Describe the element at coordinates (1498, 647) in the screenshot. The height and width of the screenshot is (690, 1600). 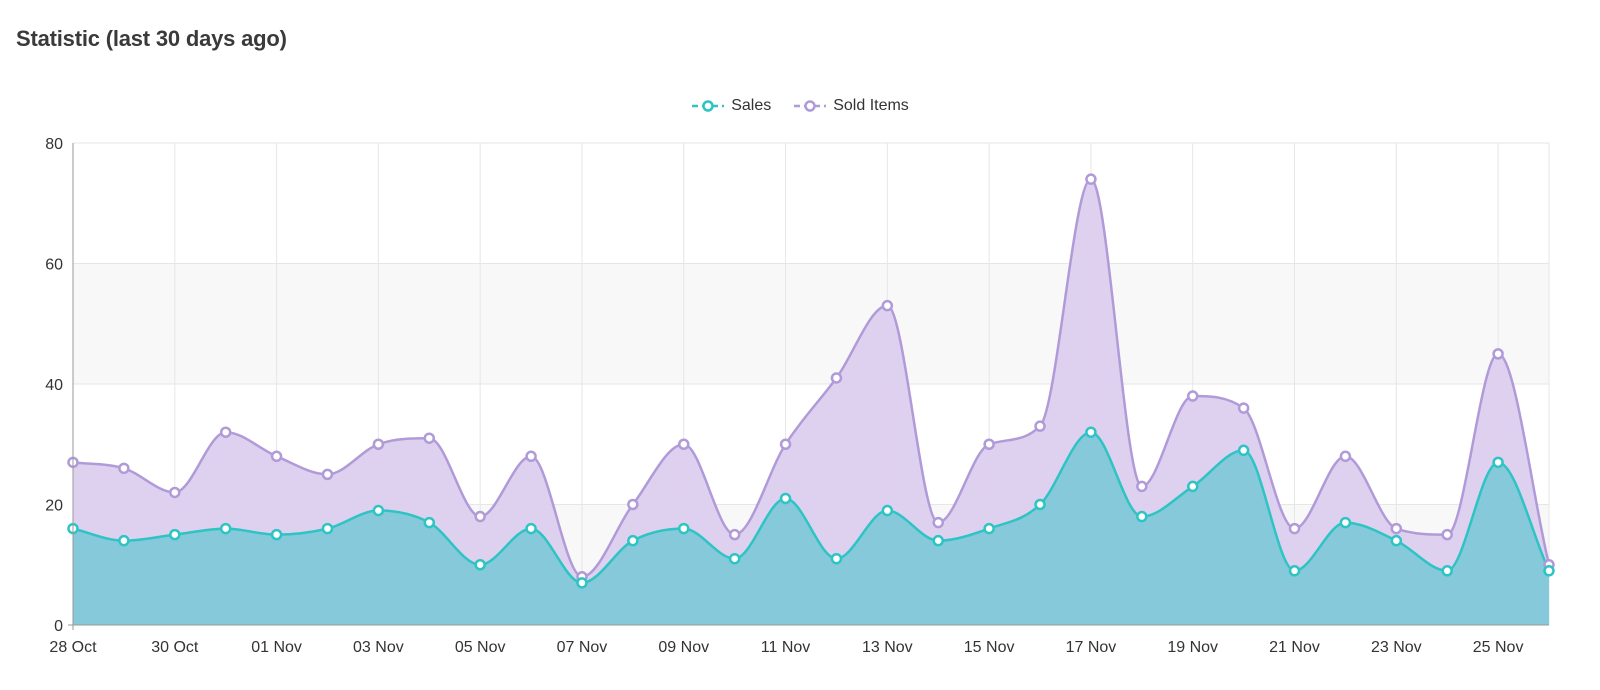
I see `x-tick-label: 25 Nov` at that location.